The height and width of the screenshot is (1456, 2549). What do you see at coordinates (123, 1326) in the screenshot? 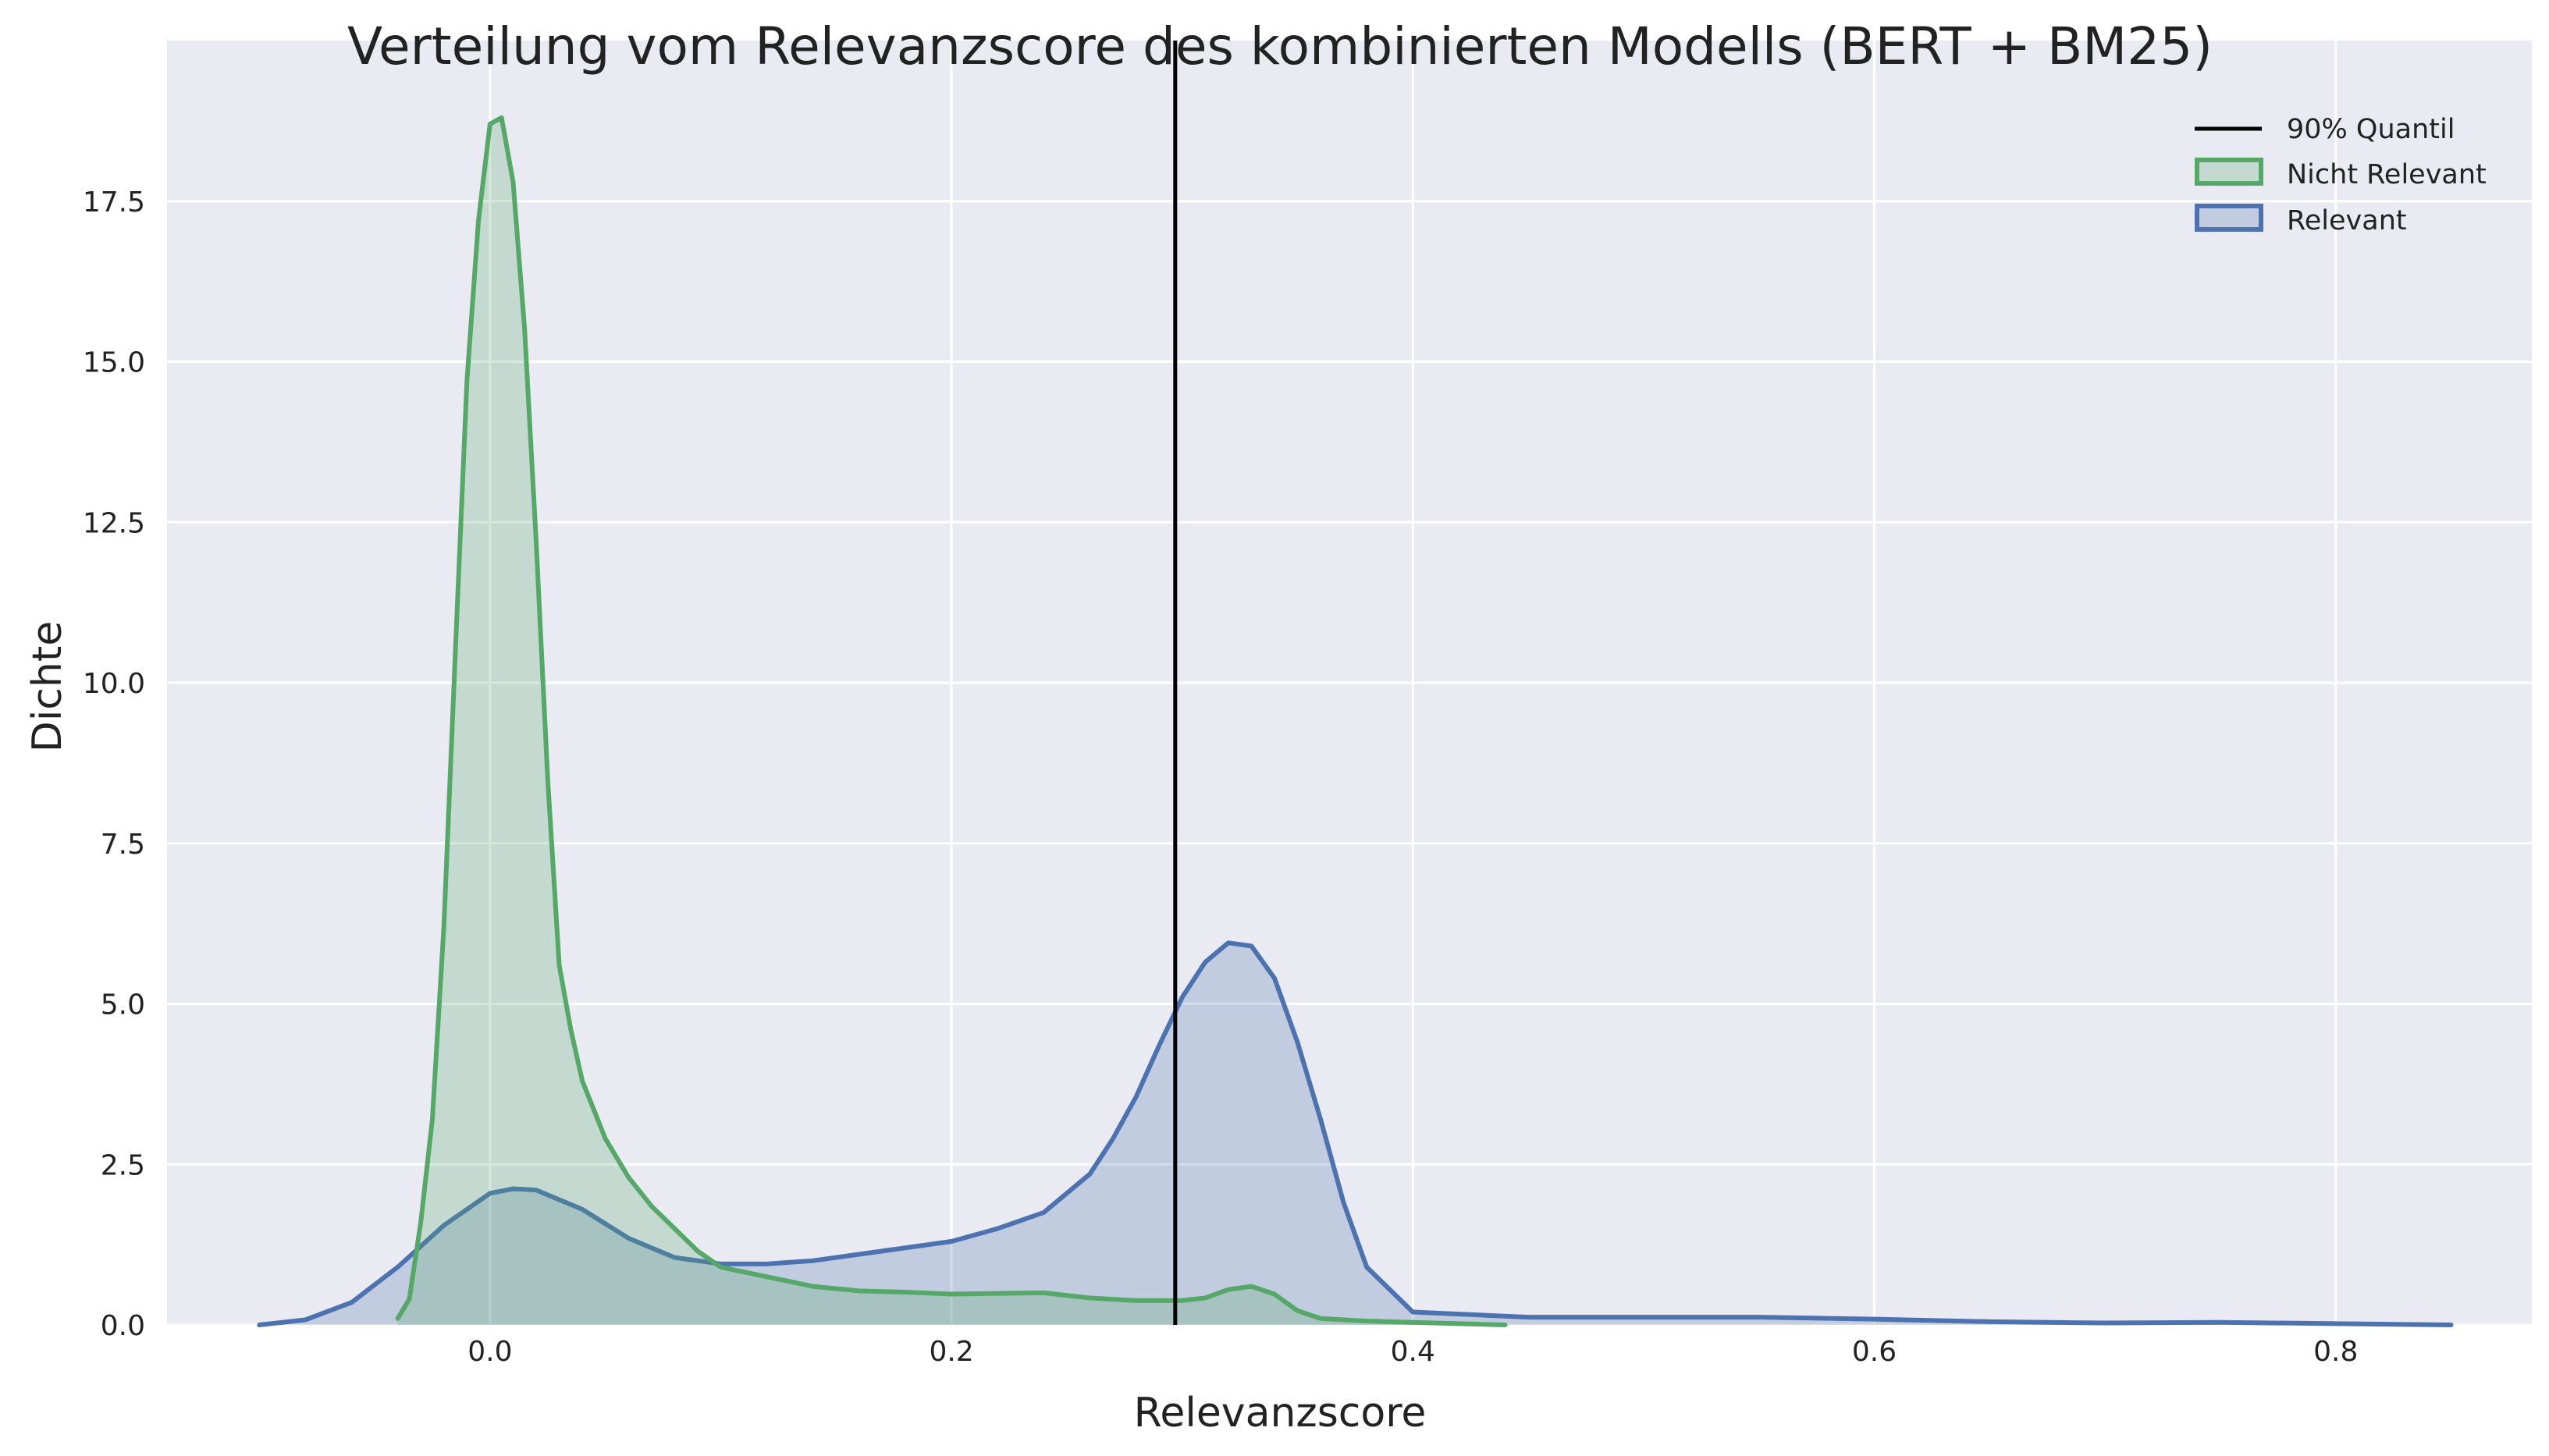
I see `y-tick-label: 0.0` at bounding box center [123, 1326].